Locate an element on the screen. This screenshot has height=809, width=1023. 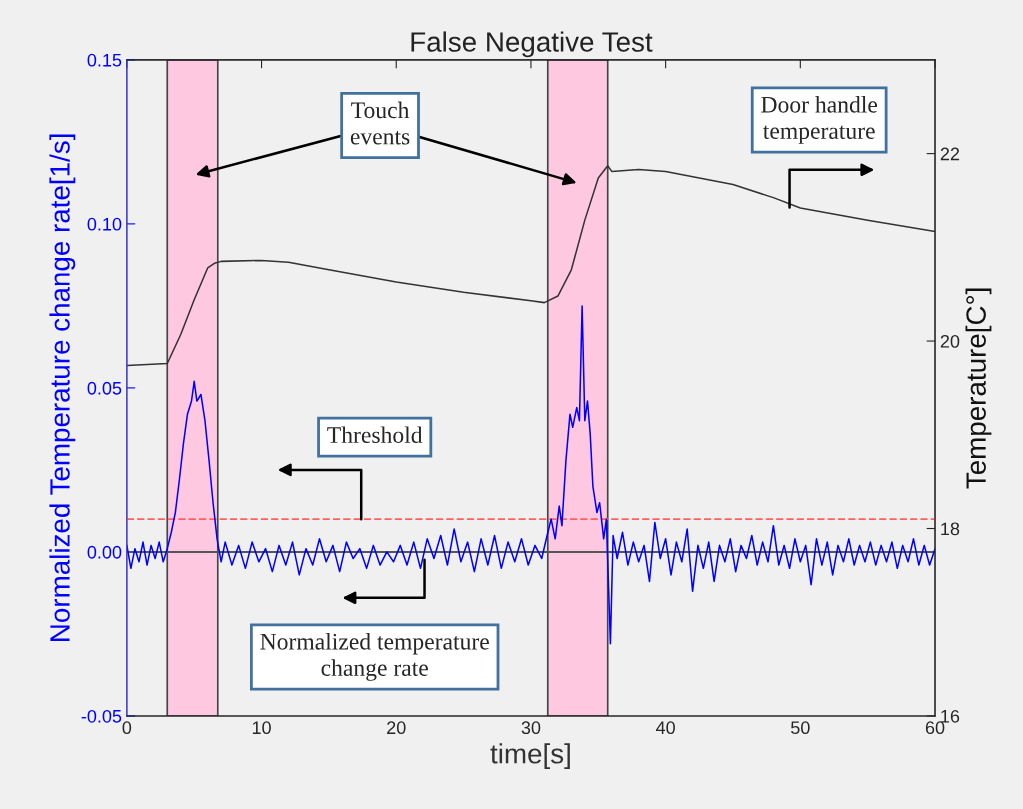
y2-axis-title: Temperature[C°] is located at coordinates (978, 388).